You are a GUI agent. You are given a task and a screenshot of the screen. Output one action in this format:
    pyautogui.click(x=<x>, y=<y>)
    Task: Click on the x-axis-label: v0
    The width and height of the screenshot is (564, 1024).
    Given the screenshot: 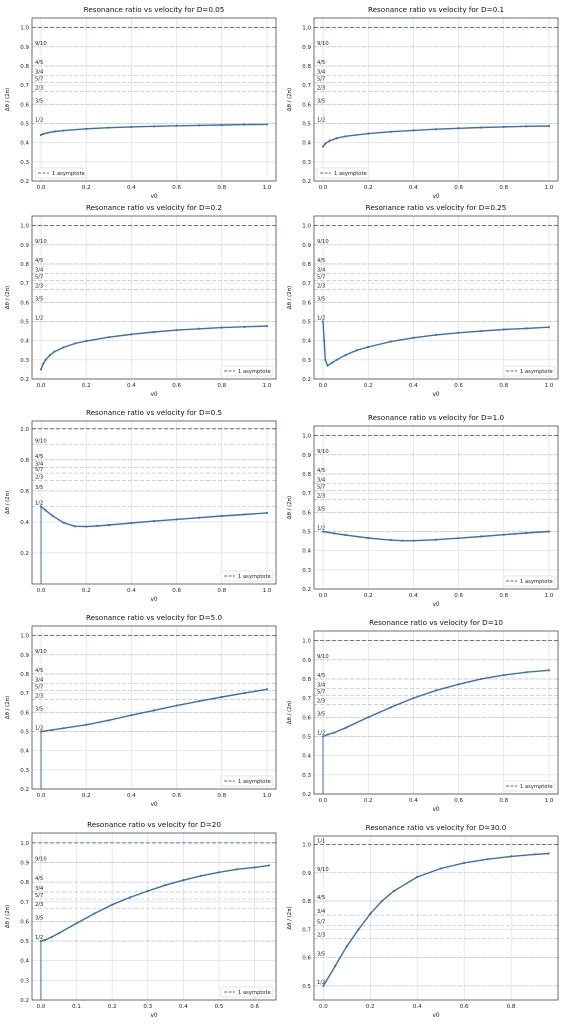 What is the action you would take?
    pyautogui.click(x=435, y=1016)
    